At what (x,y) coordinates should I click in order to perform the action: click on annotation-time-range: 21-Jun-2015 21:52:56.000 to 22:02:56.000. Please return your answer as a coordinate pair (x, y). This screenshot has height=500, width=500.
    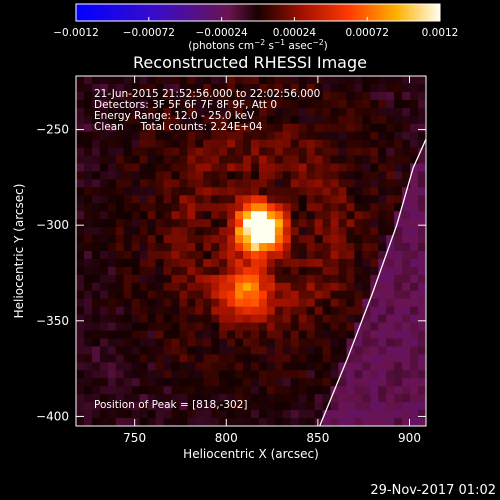
    Looking at the image, I should click on (207, 94).